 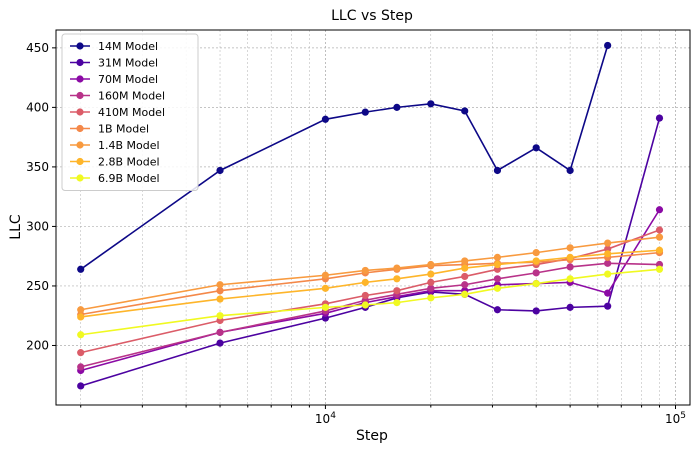 What do you see at coordinates (675, 418) in the screenshot?
I see `x-tick-label: 10⁵` at bounding box center [675, 418].